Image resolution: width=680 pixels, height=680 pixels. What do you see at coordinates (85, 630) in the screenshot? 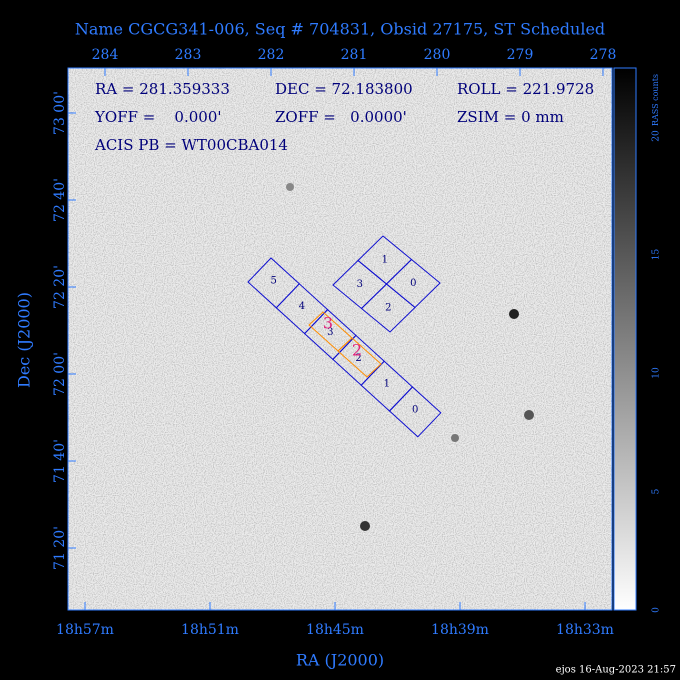
I see `bottom-tick-label: 18h57m` at bounding box center [85, 630].